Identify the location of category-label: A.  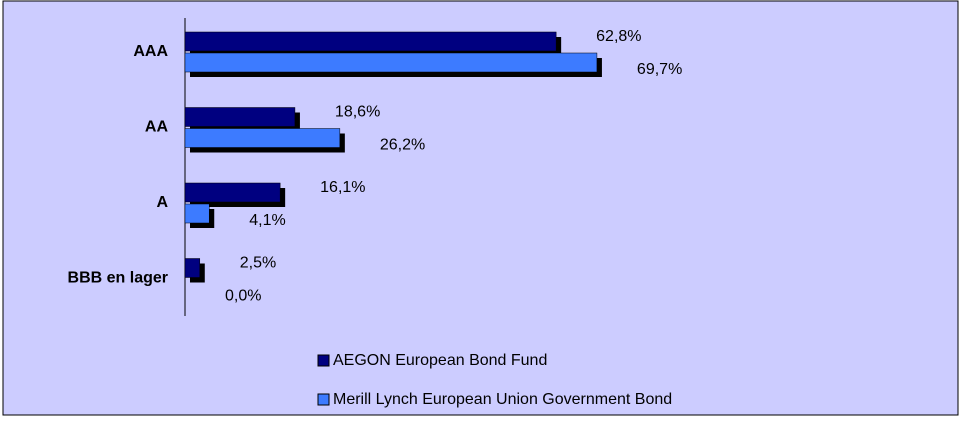
(162, 202).